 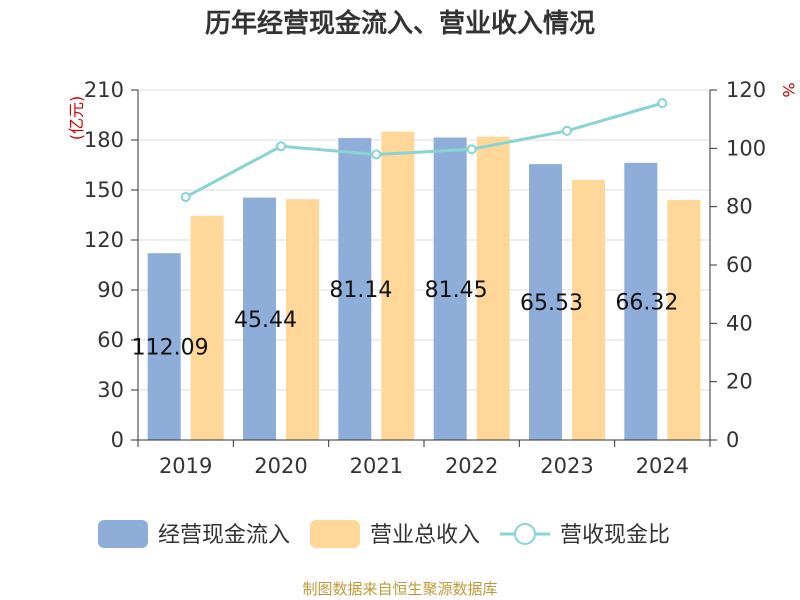 What do you see at coordinates (117, 440) in the screenshot?
I see `left-tick-label: 0` at bounding box center [117, 440].